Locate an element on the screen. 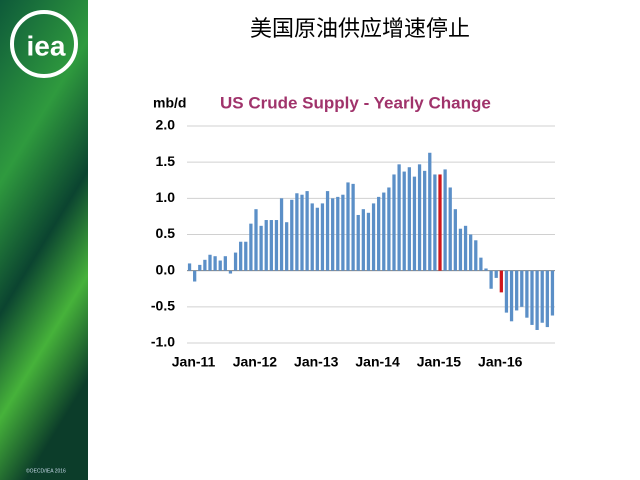  logo-ring is located at coordinates (44, 44).